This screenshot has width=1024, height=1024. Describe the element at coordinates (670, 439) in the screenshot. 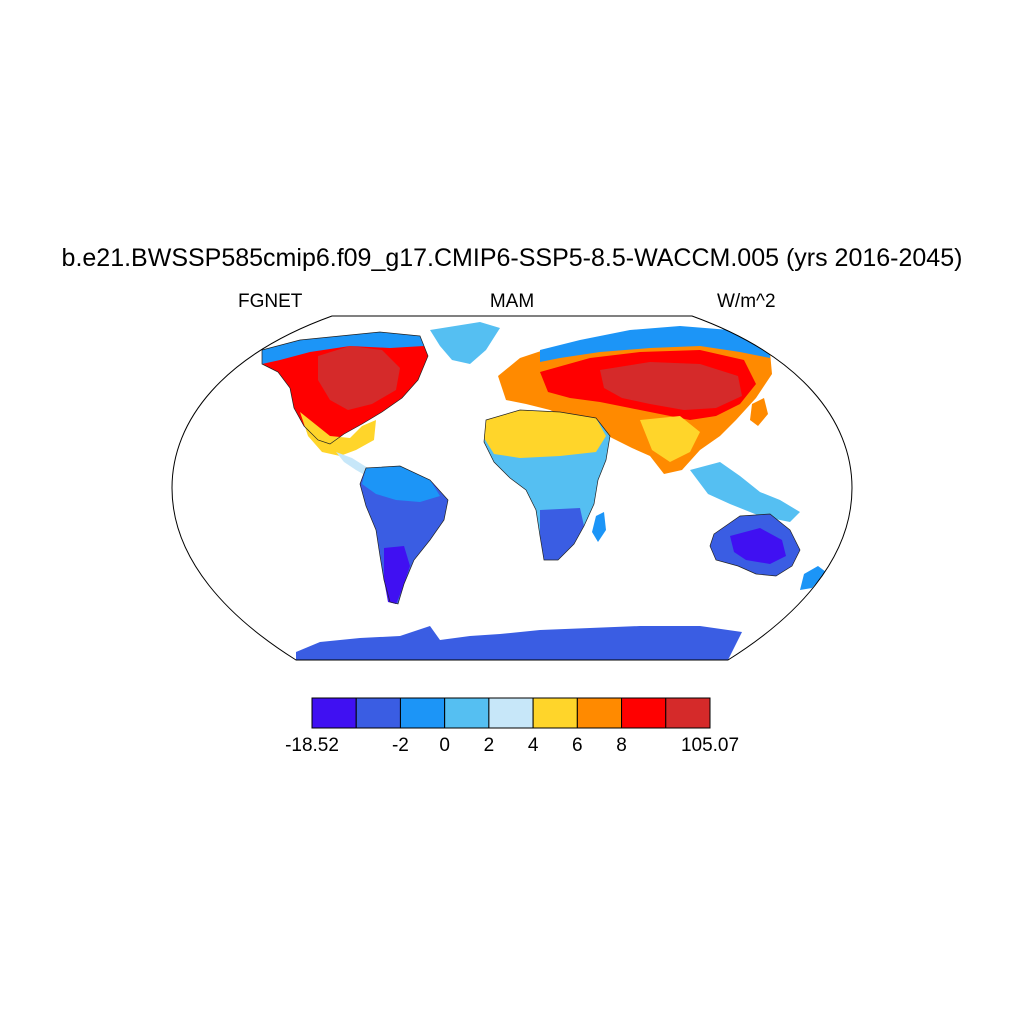

I see `tibet` at that location.